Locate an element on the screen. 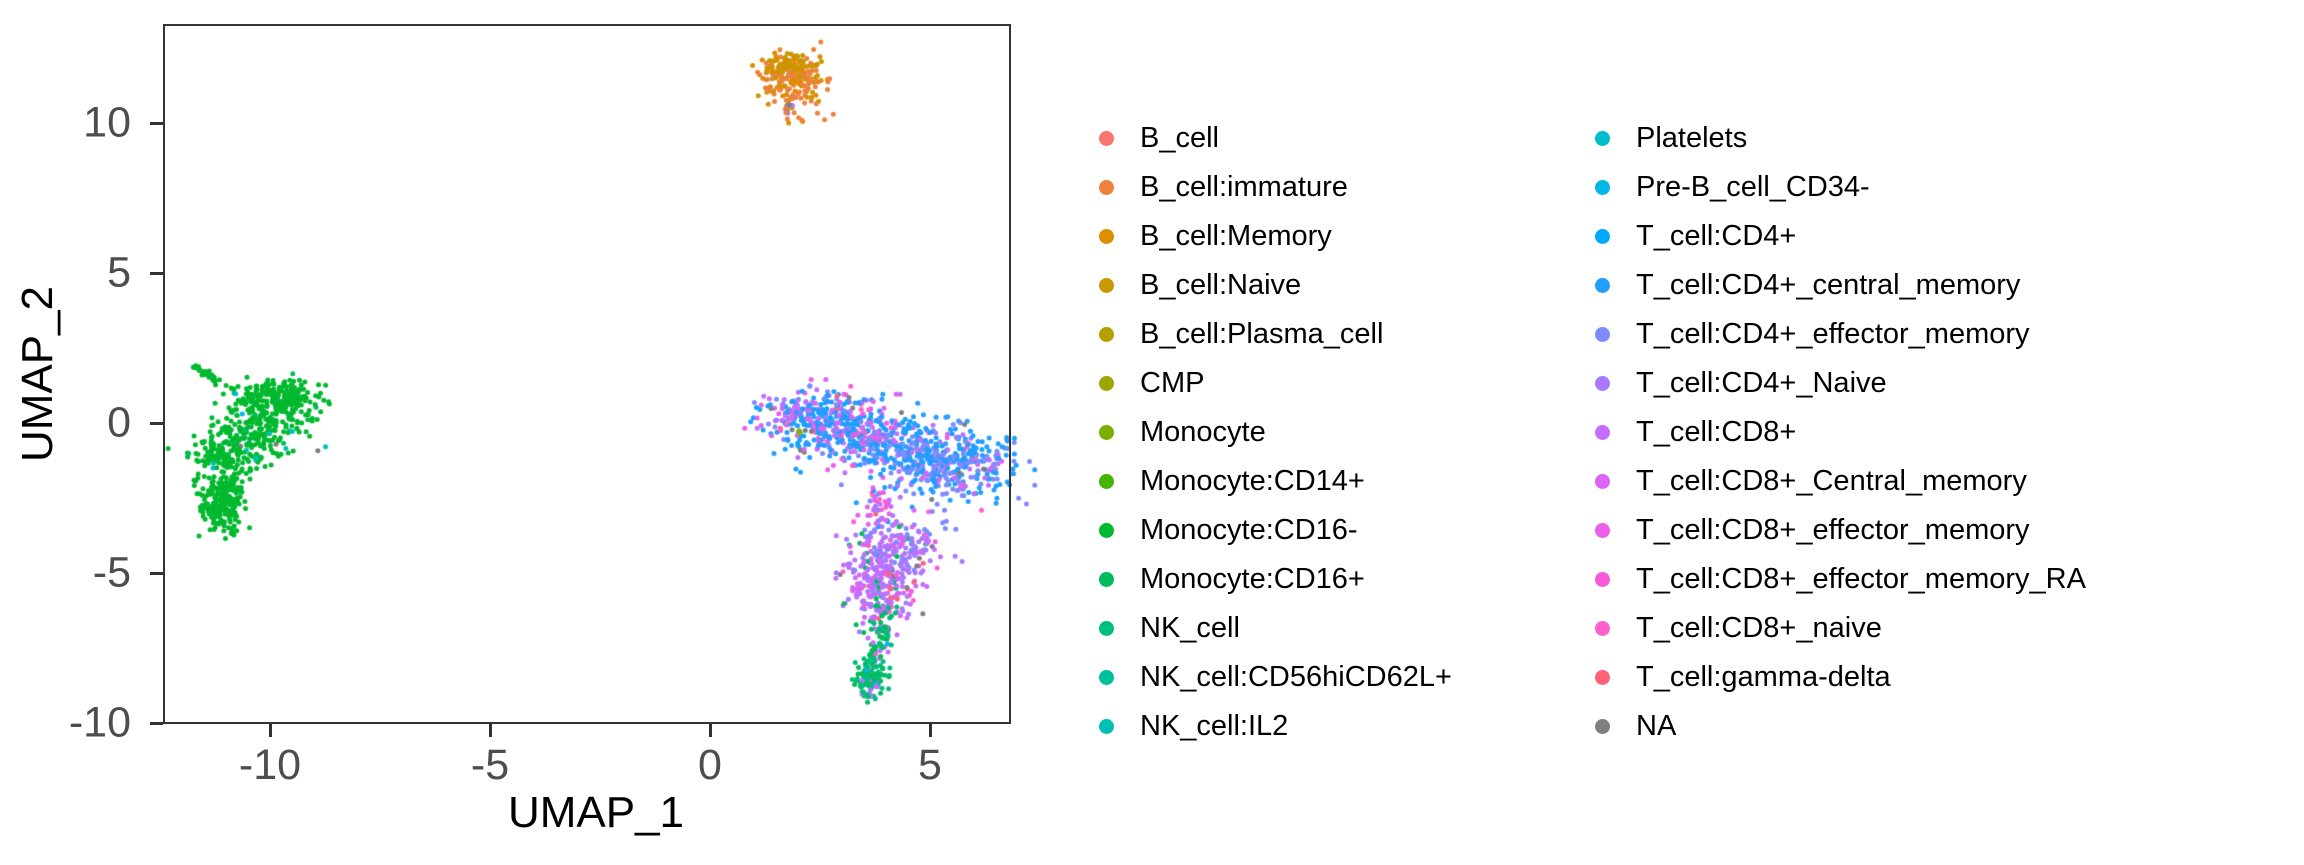  x-tick-label: -5 is located at coordinates (490, 765).